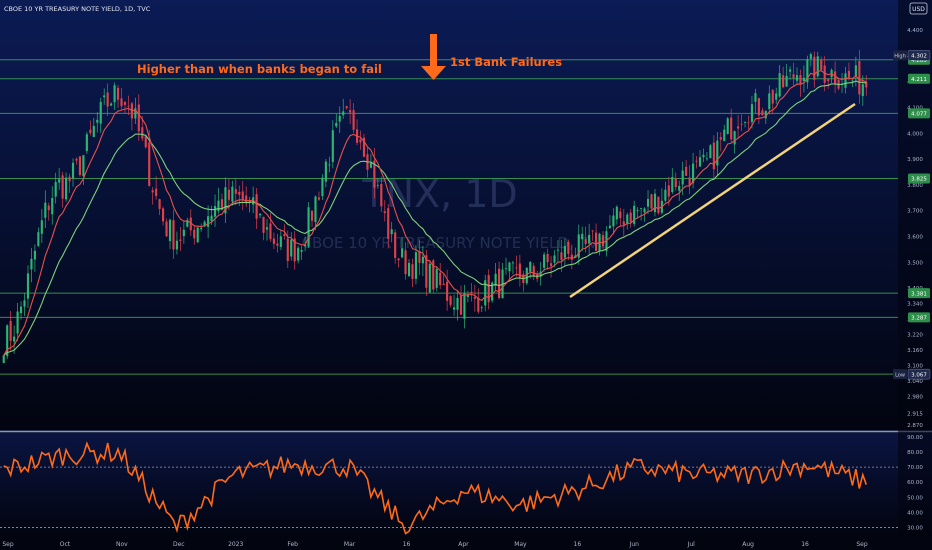 The width and height of the screenshot is (932, 550). I want to click on time-axis-label: Aug, so click(748, 544).